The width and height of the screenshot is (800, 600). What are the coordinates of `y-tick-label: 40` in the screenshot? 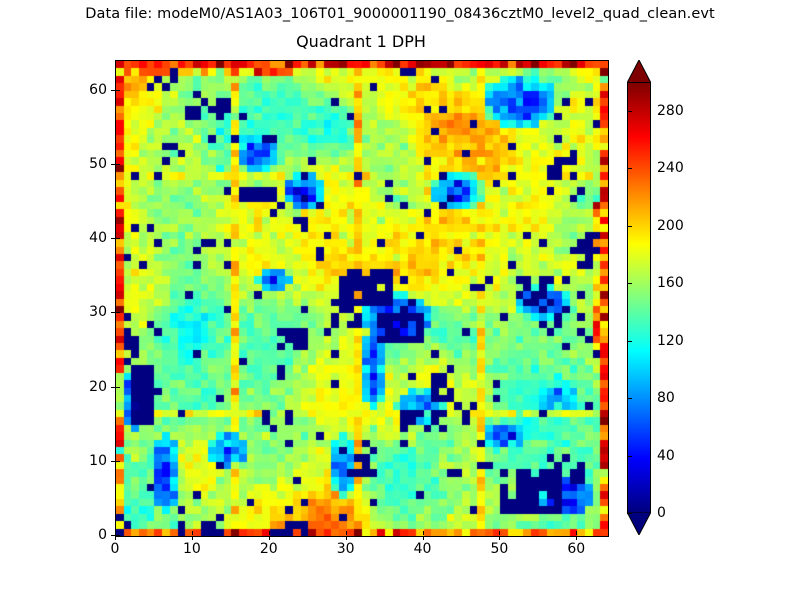 It's located at (98, 238).